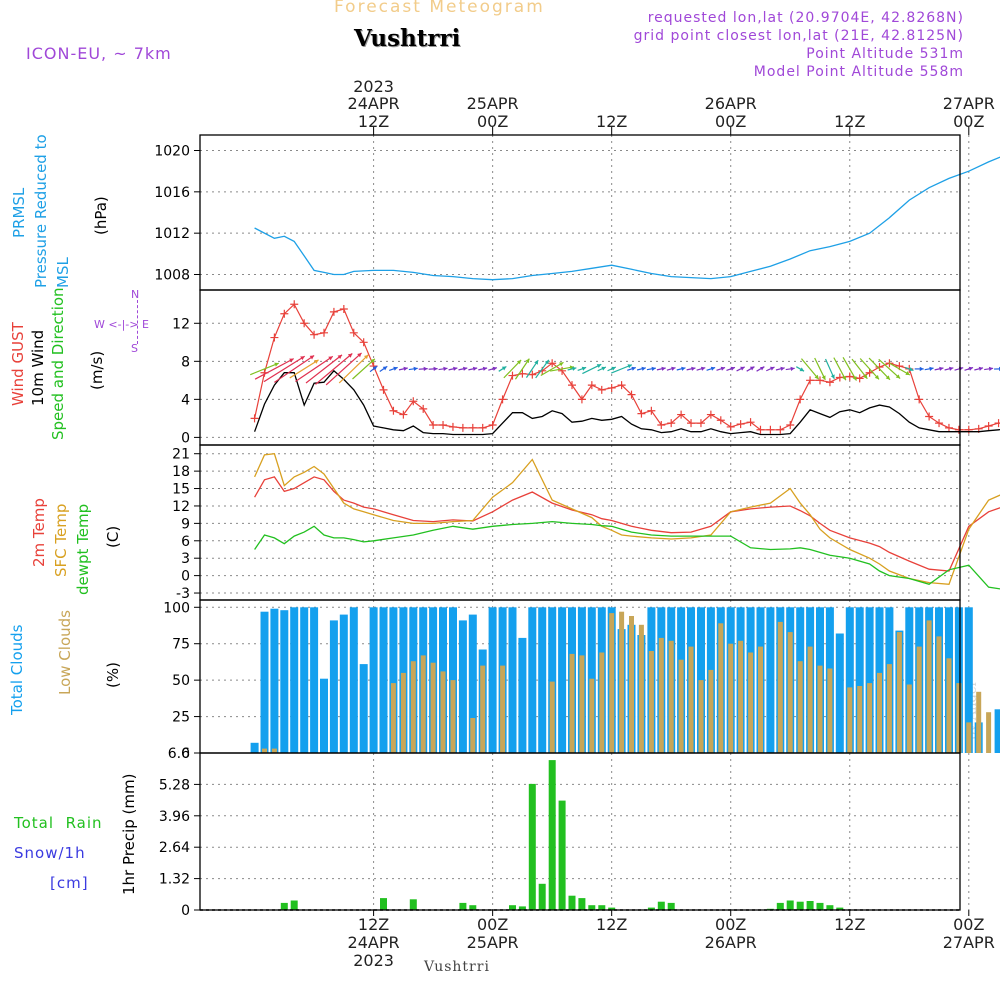 The height and width of the screenshot is (1000, 1000). Describe the element at coordinates (611, 924) in the screenshot. I see `bottom-time-hour: 12Z` at that location.